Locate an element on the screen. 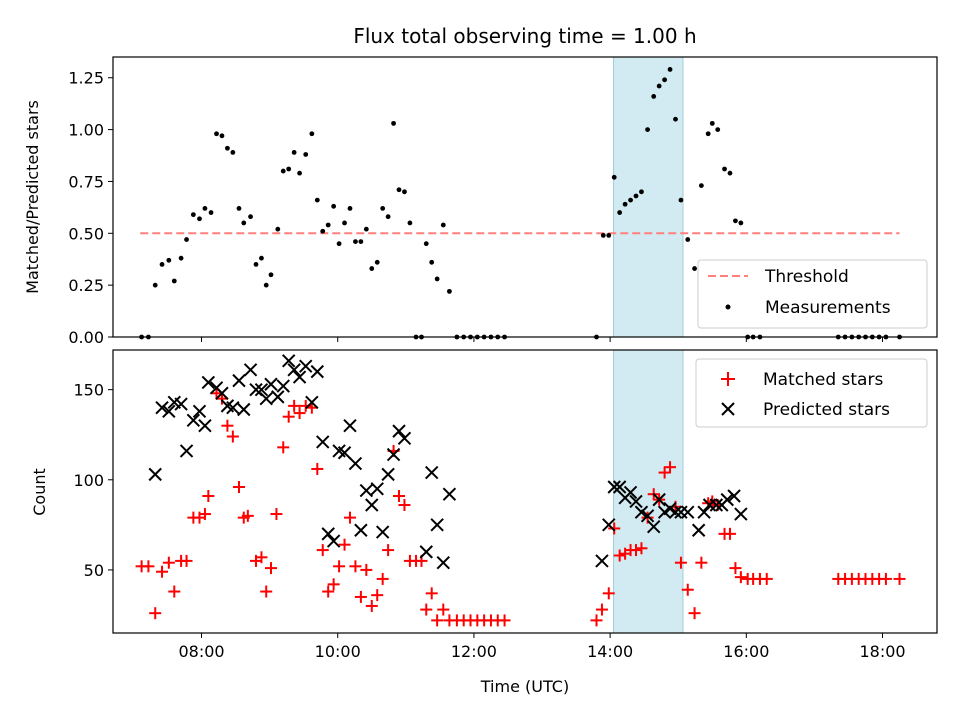  bottom-y-axis-title: Count is located at coordinates (39, 492).